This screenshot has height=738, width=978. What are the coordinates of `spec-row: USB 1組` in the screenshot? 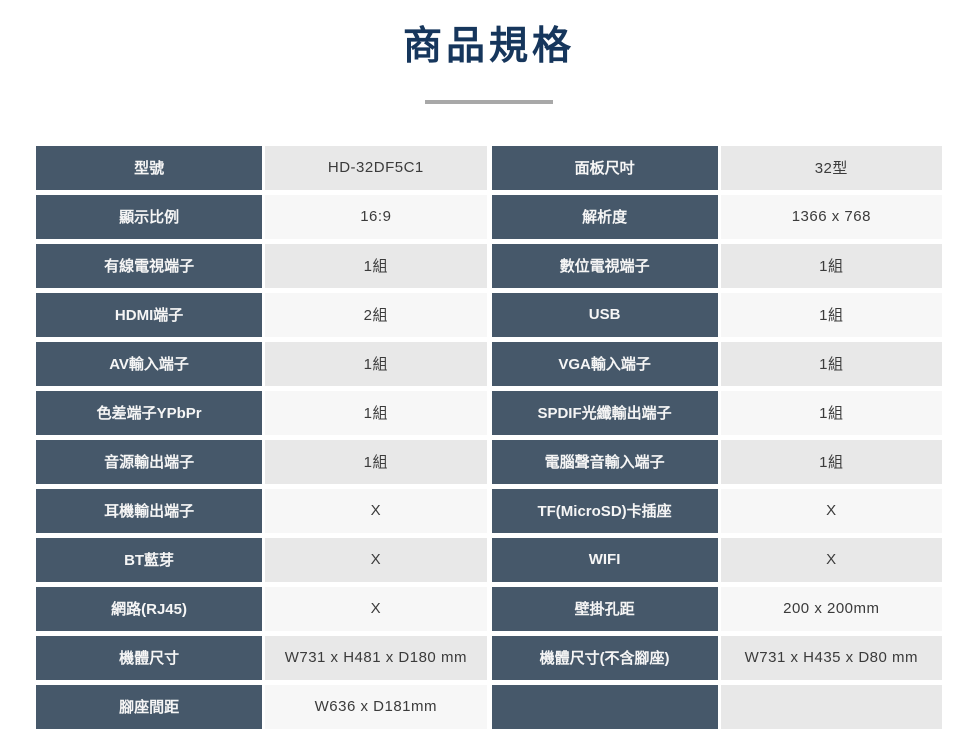 It's located at (716, 314).